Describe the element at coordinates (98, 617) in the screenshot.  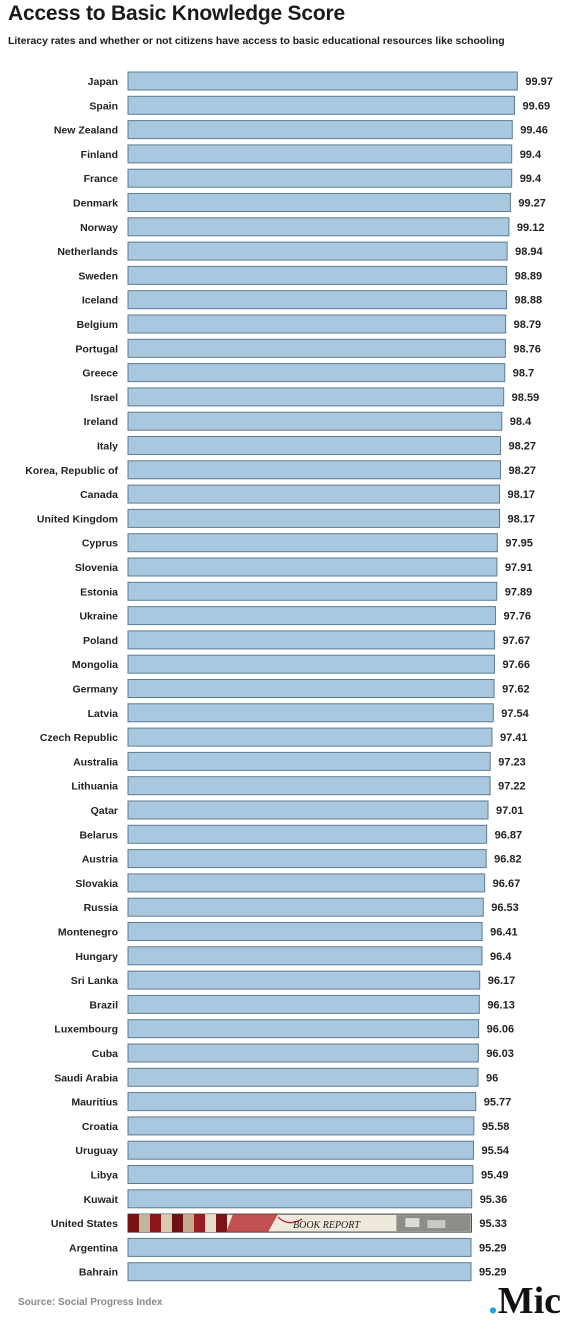
I see `category-label-ukraine: Ukraine` at that location.